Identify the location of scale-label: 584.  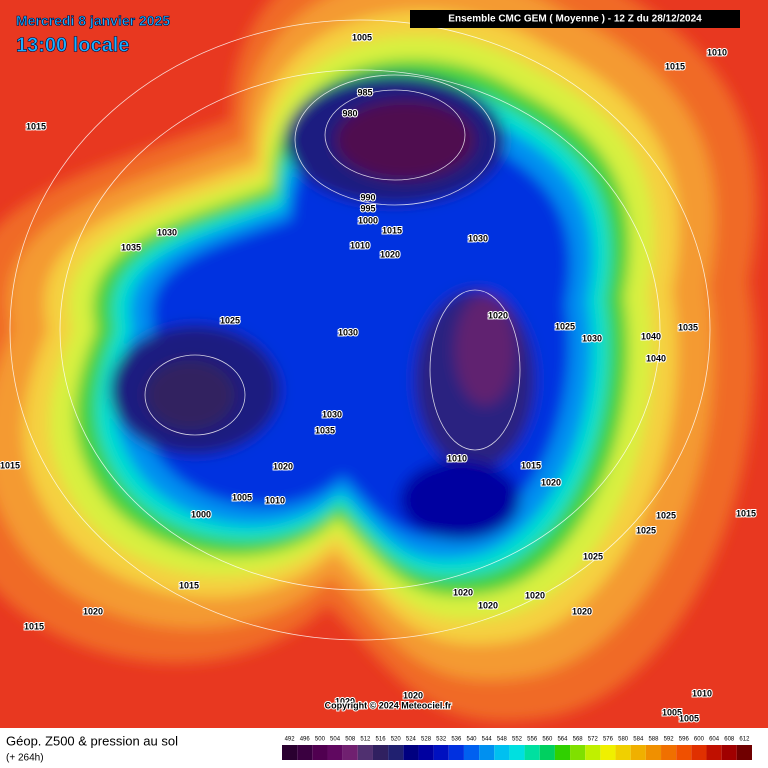
(638, 740).